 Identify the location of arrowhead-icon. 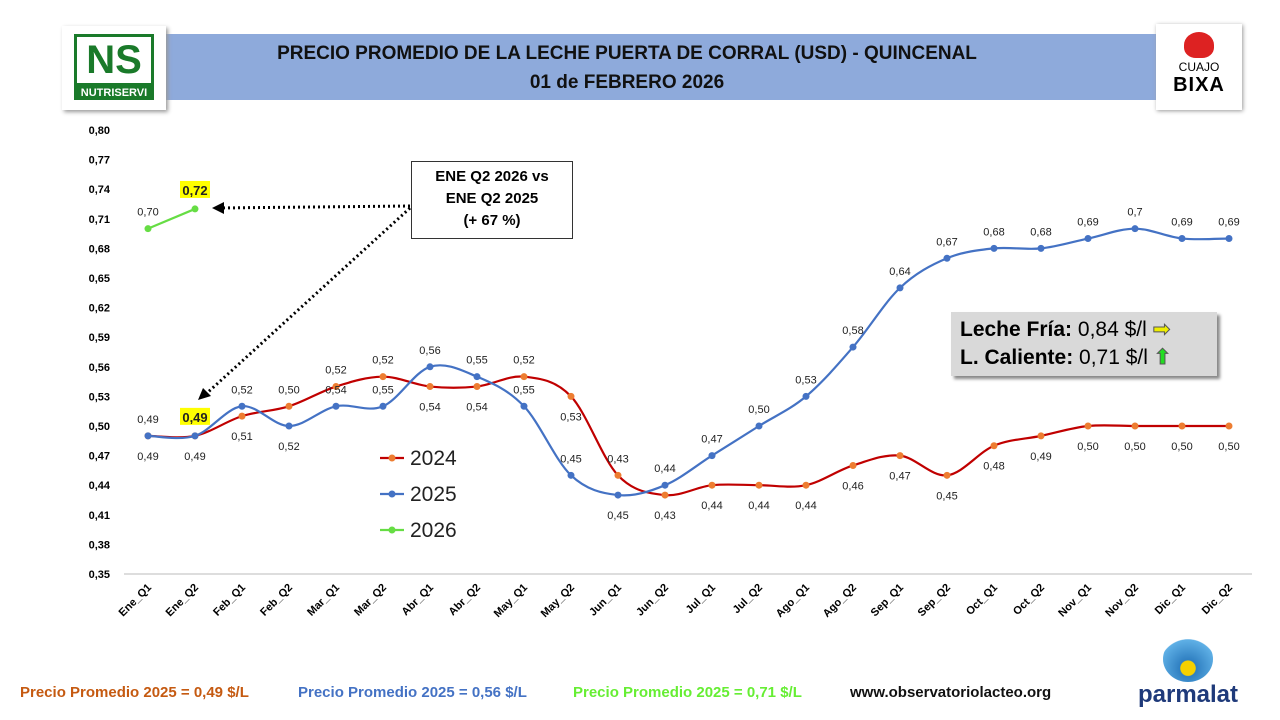
(218, 208).